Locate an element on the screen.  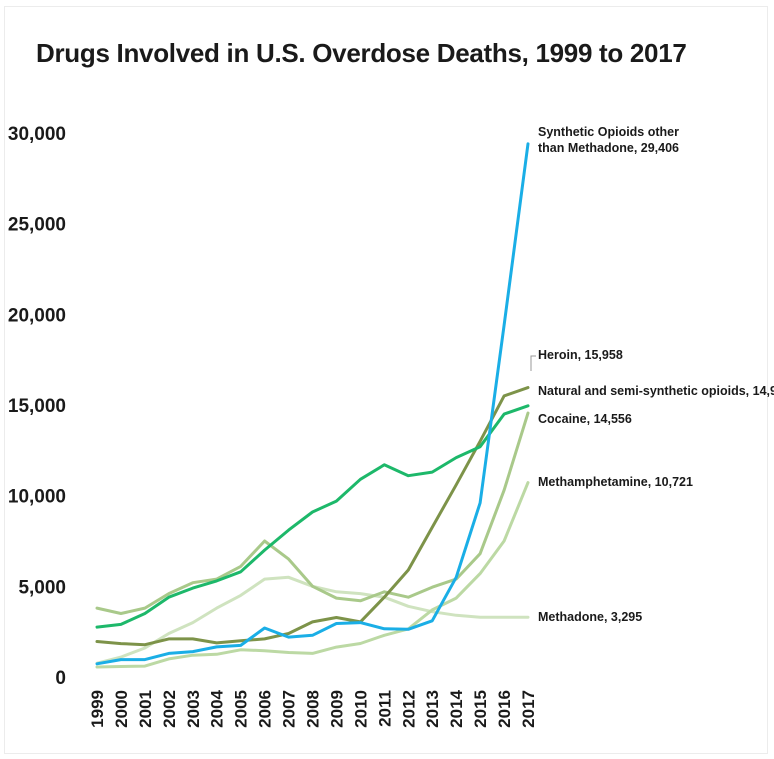
x-tick-label: 2001 is located at coordinates (145, 709).